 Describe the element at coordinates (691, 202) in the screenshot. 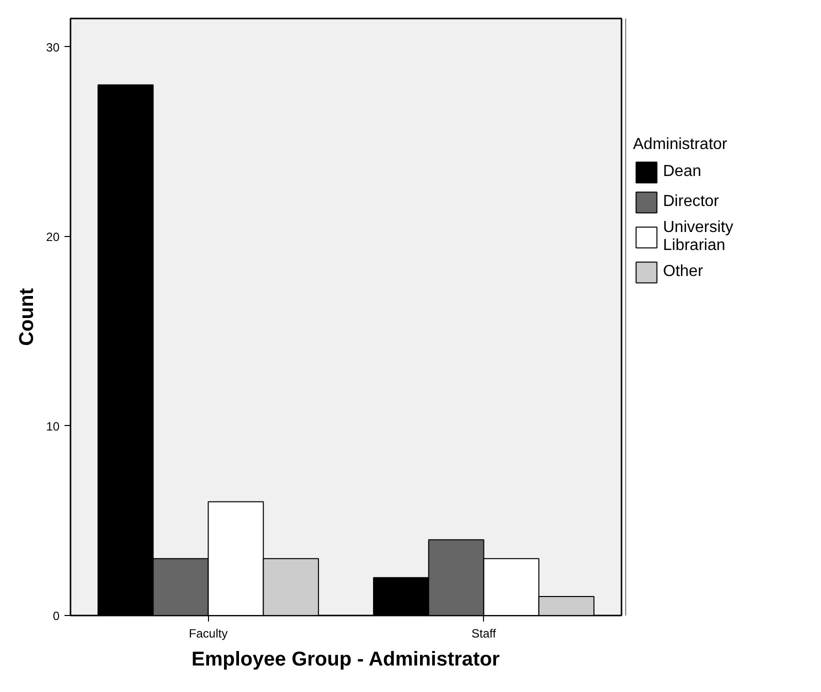

I see `legend-label: Director` at that location.